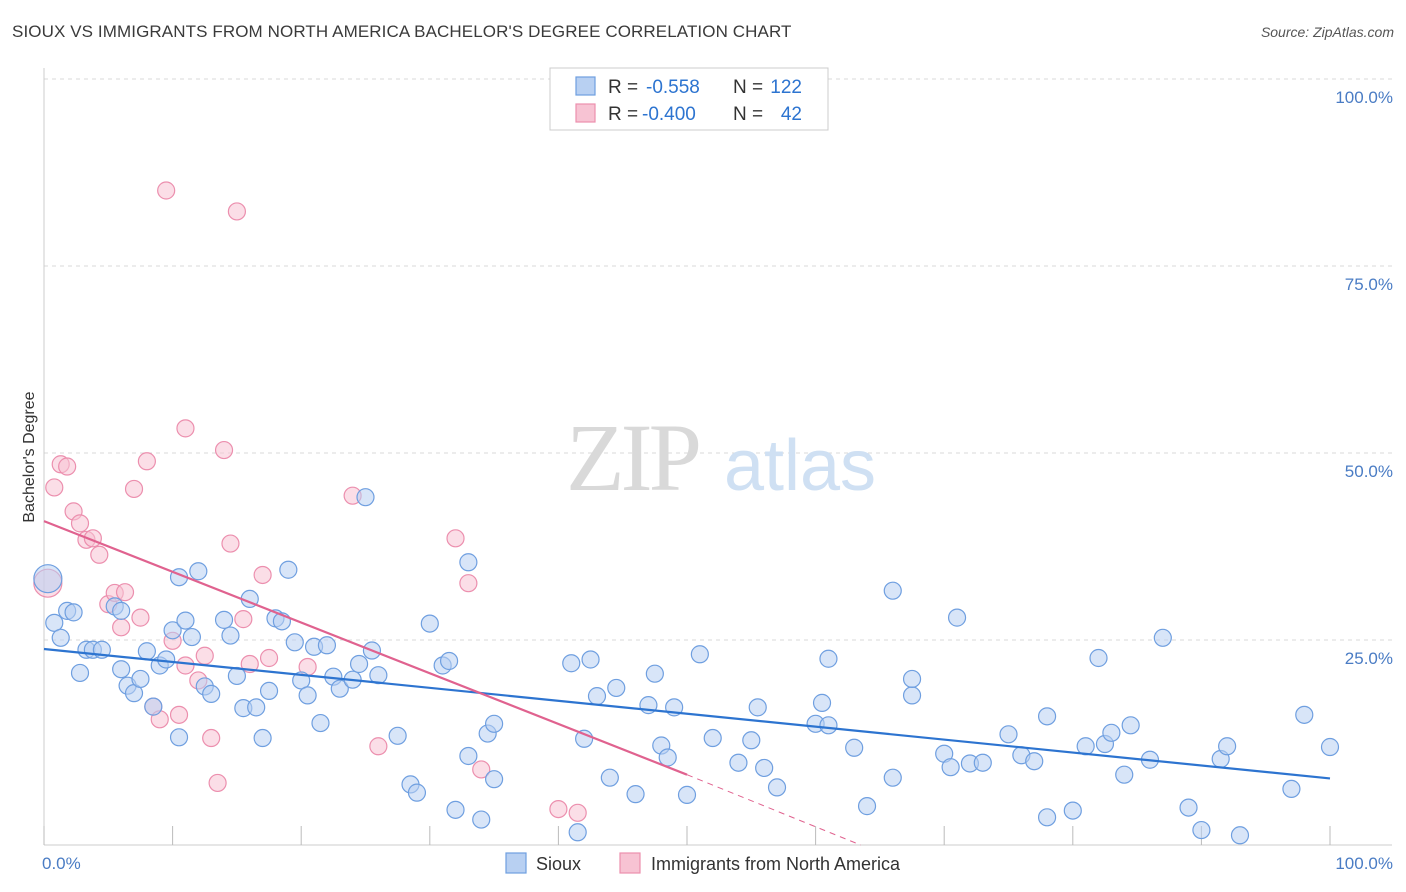 The height and width of the screenshot is (892, 1406). Describe the element at coordinates (689, 99) in the screenshot. I see `stats-legend: R = -0.558 N = 122 R = -0.400 N = 42` at that location.